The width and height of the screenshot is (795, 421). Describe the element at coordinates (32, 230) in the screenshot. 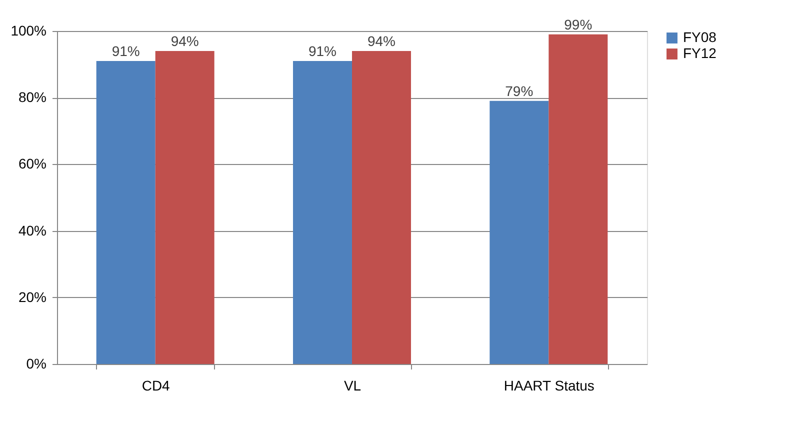

I see `y-tick-label: 40%` at that location.